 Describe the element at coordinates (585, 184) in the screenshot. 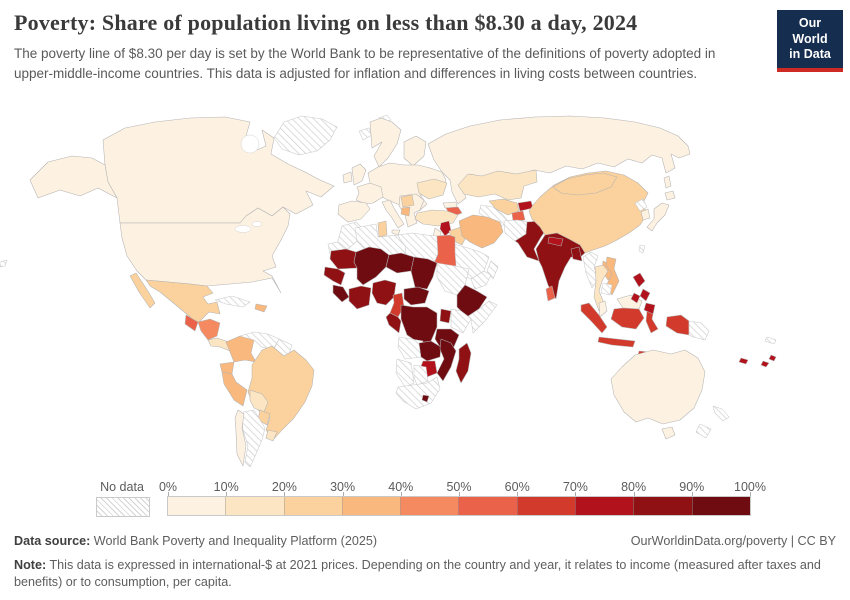

I see `country-mongolia` at that location.